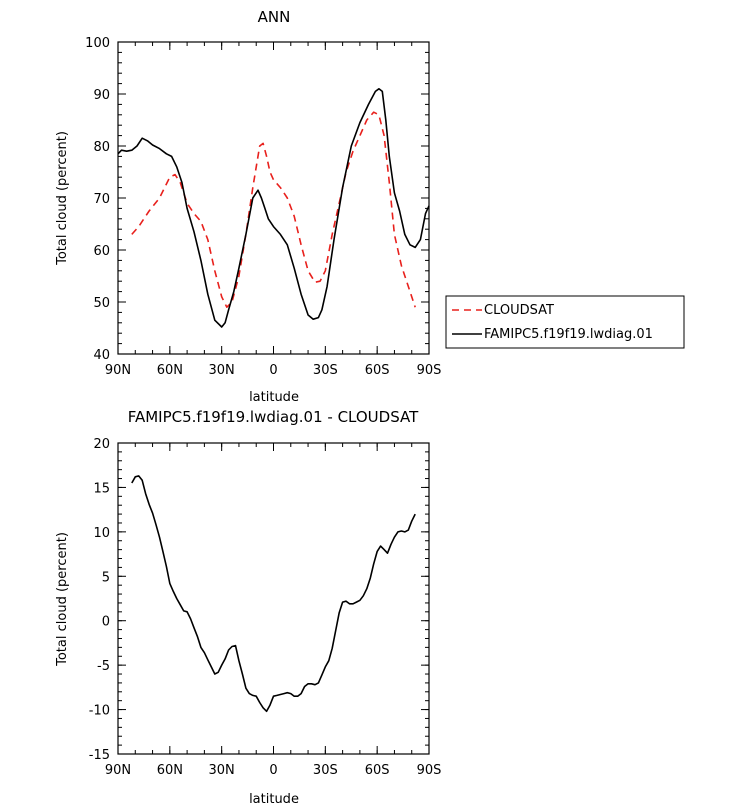 The height and width of the screenshot is (812, 733). Describe the element at coordinates (377, 770) in the screenshot. I see `bottom-xtick-label: 60S` at that location.